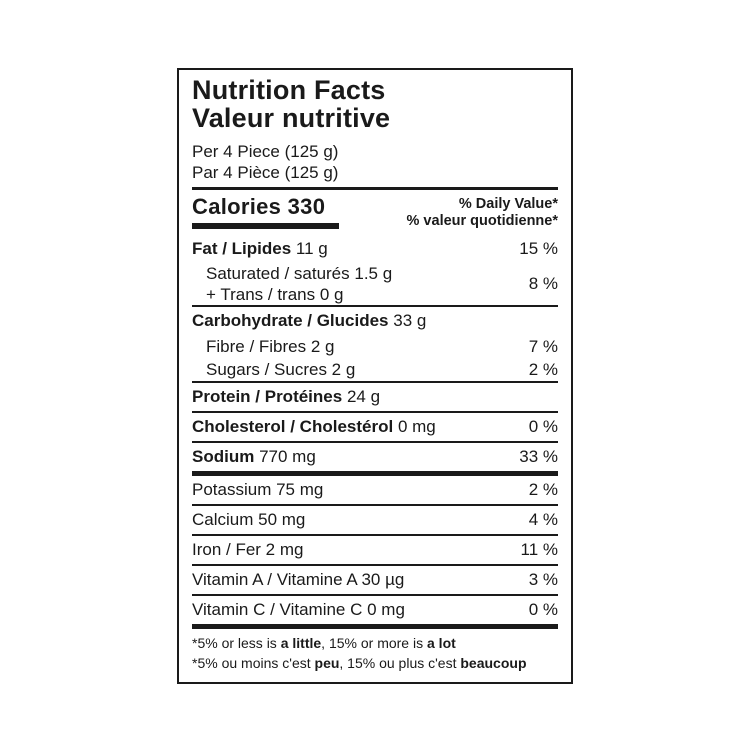  I want to click on nutrient-name: Vitamin A / Vitamine A 30 µg, so click(298, 579).